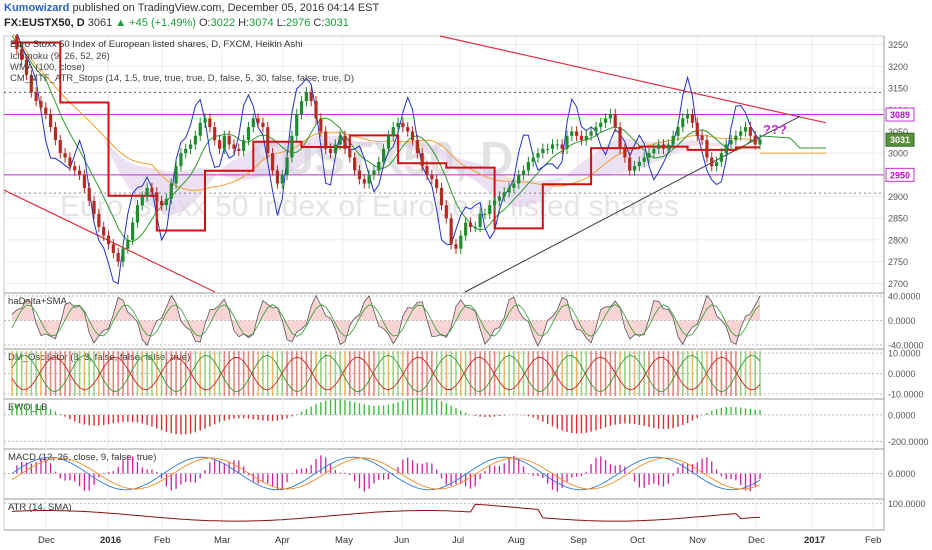 The width and height of the screenshot is (932, 550). I want to click on y-tick-label: 3150, so click(898, 89).